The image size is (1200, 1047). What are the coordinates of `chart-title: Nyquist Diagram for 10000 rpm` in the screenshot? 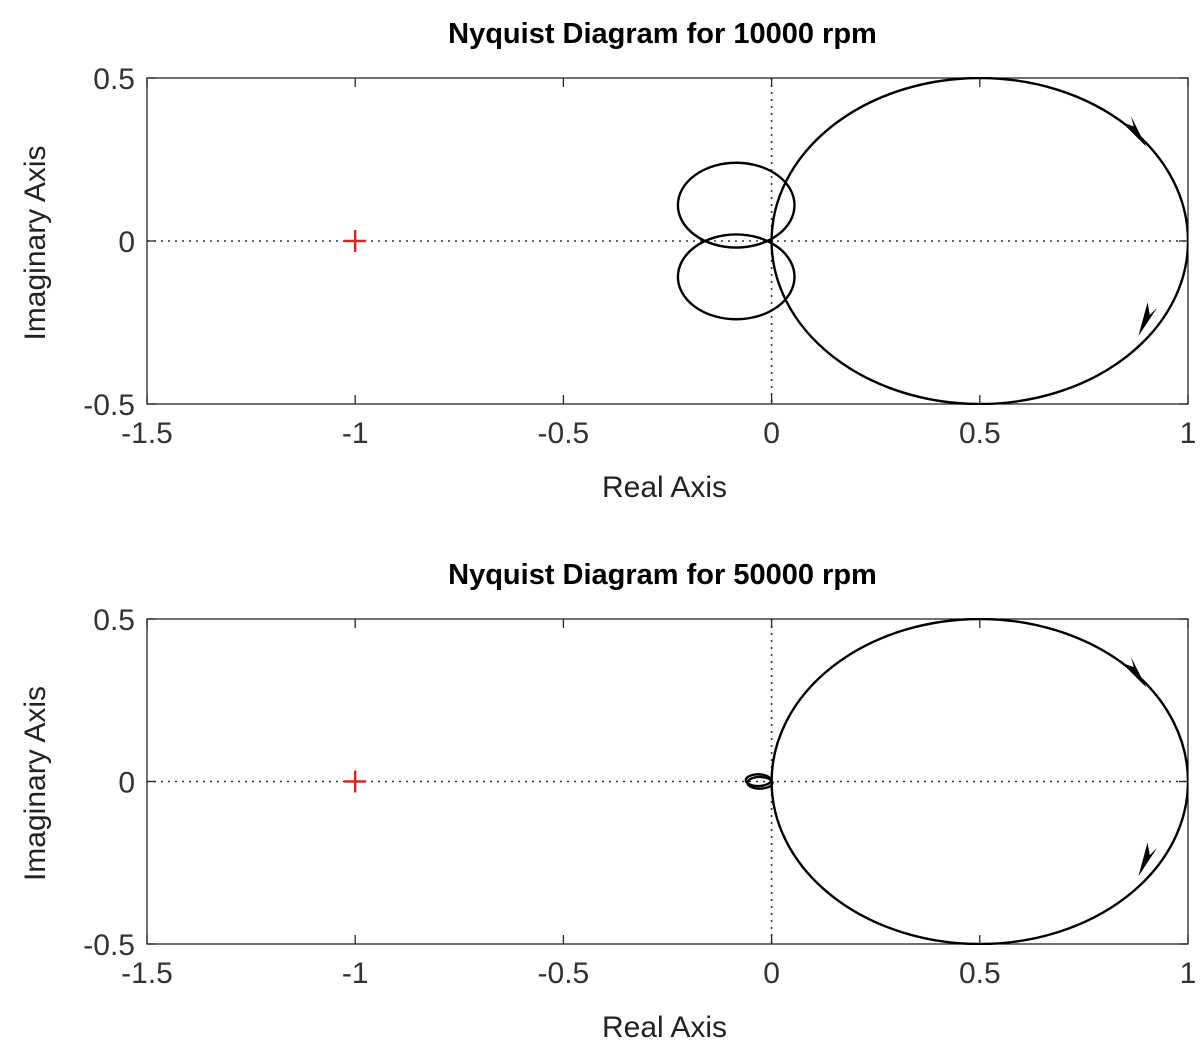 It's located at (662, 34).